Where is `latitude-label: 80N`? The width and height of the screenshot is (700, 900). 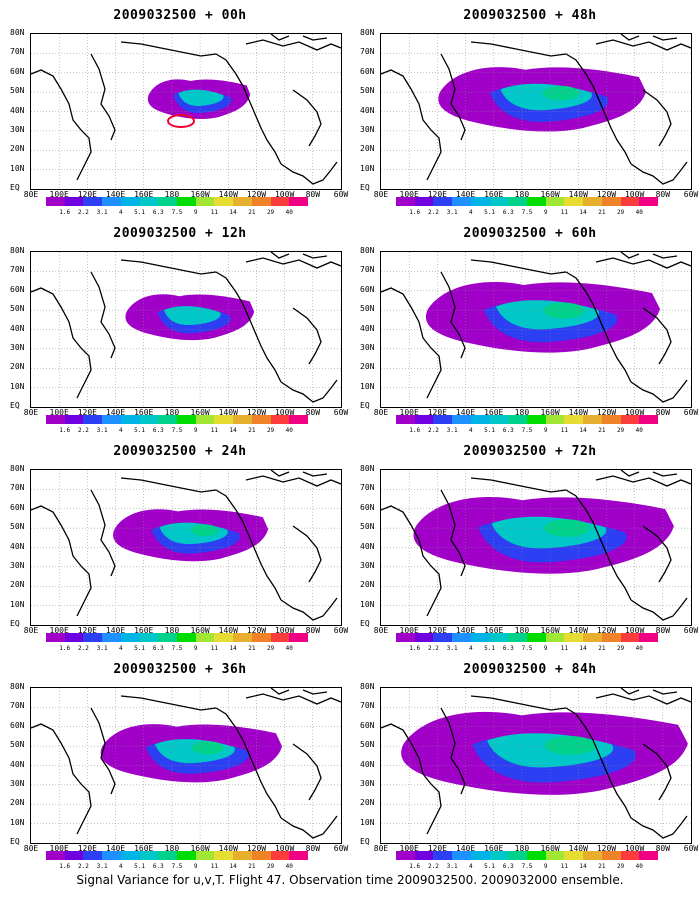
latitude-label: 80N is located at coordinates (367, 686).